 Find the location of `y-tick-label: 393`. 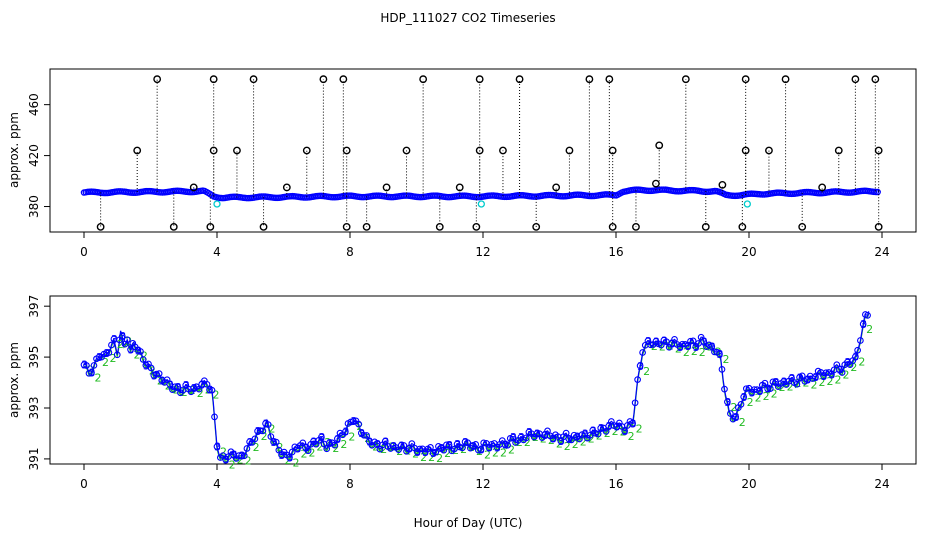

y-tick-label: 393 is located at coordinates (34, 408).